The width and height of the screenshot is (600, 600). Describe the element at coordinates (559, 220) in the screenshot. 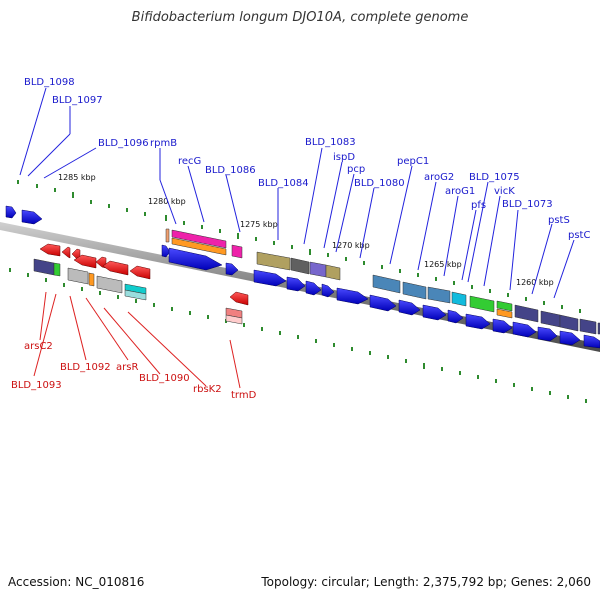

I see `gene-label: pstS` at that location.